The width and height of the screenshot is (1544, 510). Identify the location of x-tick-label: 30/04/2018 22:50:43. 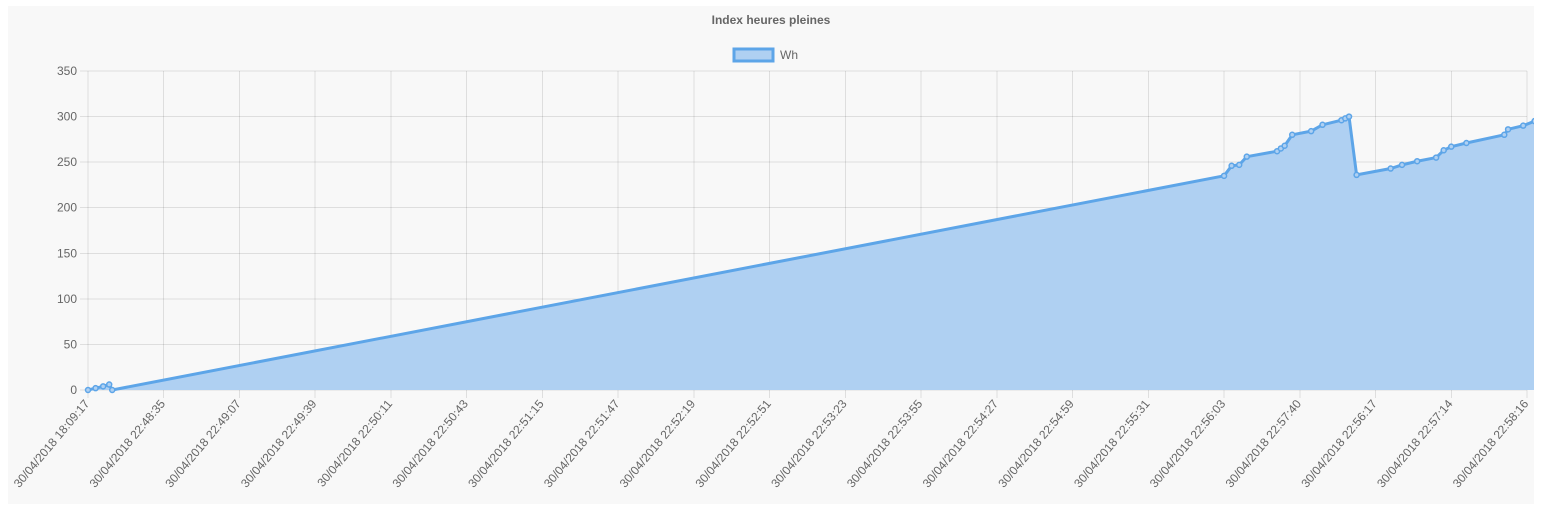
(430, 444).